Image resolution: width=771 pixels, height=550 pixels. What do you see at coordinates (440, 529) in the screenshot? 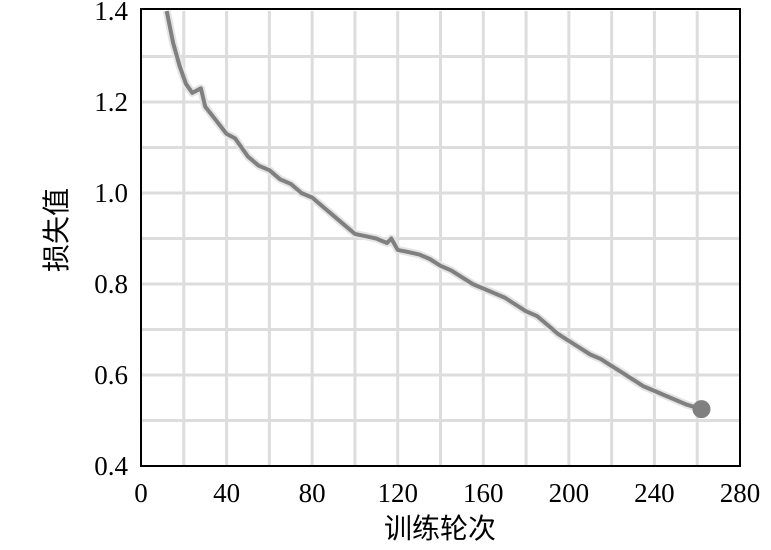
I see `x-axis-label: 训练轮次` at bounding box center [440, 529].